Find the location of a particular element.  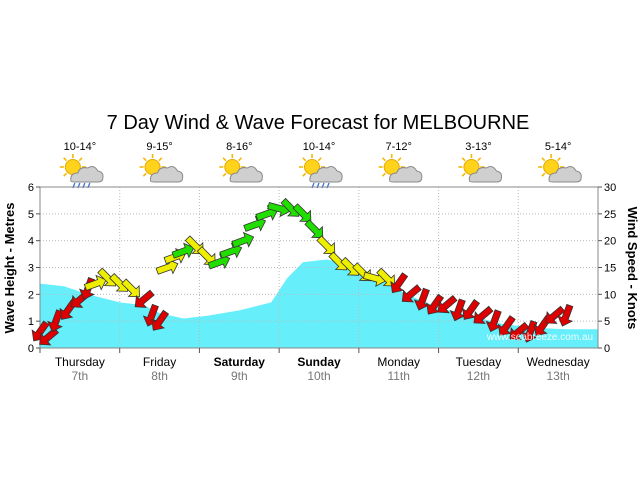

x-day-label: Saturday is located at coordinates (240, 362).